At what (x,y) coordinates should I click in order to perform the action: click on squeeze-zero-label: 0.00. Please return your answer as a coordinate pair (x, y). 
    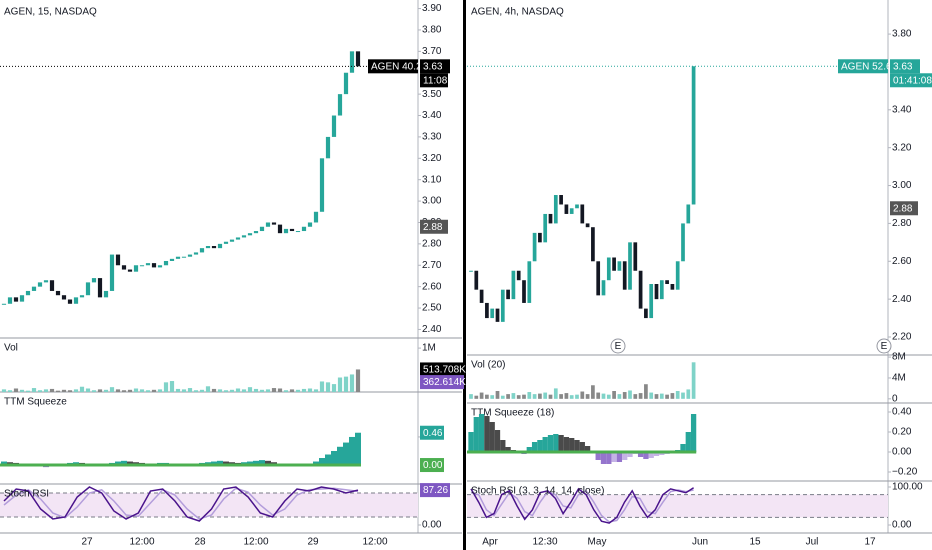
    Looking at the image, I should click on (433, 465).